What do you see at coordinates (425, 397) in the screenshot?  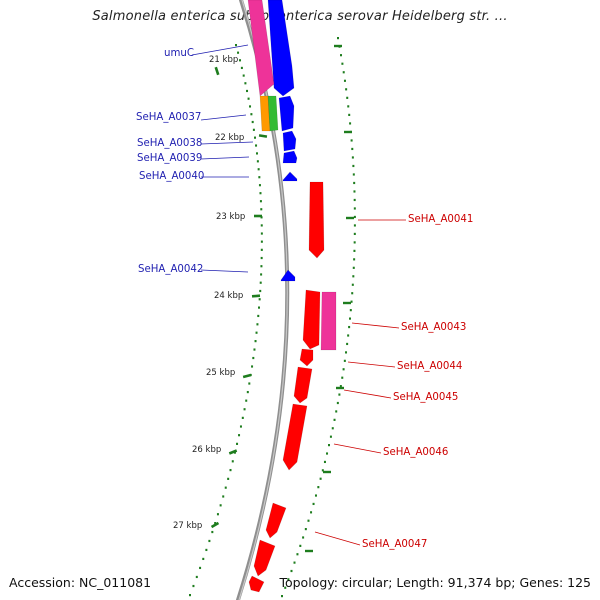 I see `gene-label-reverse: SeHA_A0045` at bounding box center [425, 397].